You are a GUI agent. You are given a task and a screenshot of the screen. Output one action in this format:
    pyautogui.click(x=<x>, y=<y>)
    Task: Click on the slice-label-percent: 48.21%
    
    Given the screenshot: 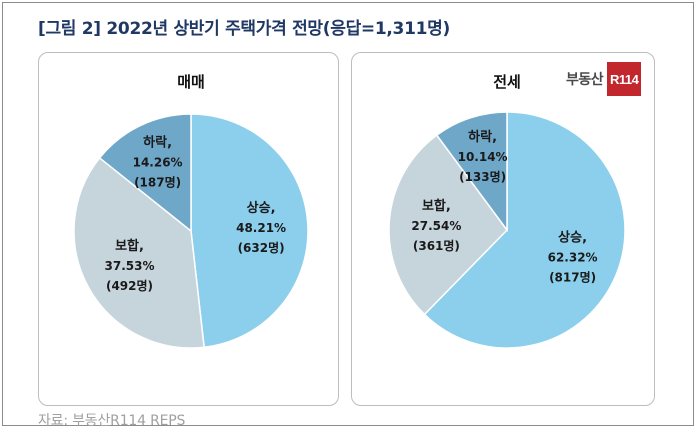 What is the action you would take?
    pyautogui.click(x=261, y=228)
    